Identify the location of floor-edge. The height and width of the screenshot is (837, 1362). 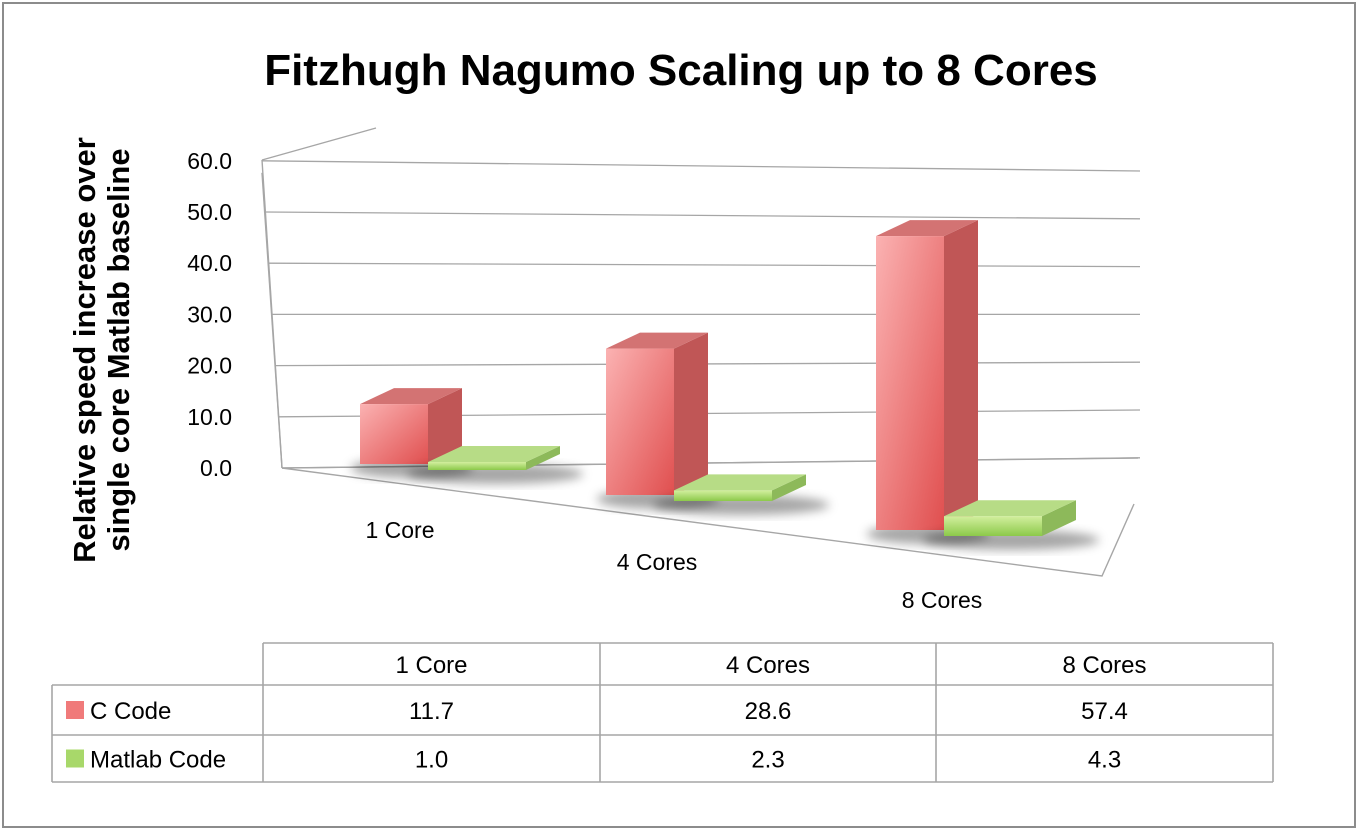
(708, 522).